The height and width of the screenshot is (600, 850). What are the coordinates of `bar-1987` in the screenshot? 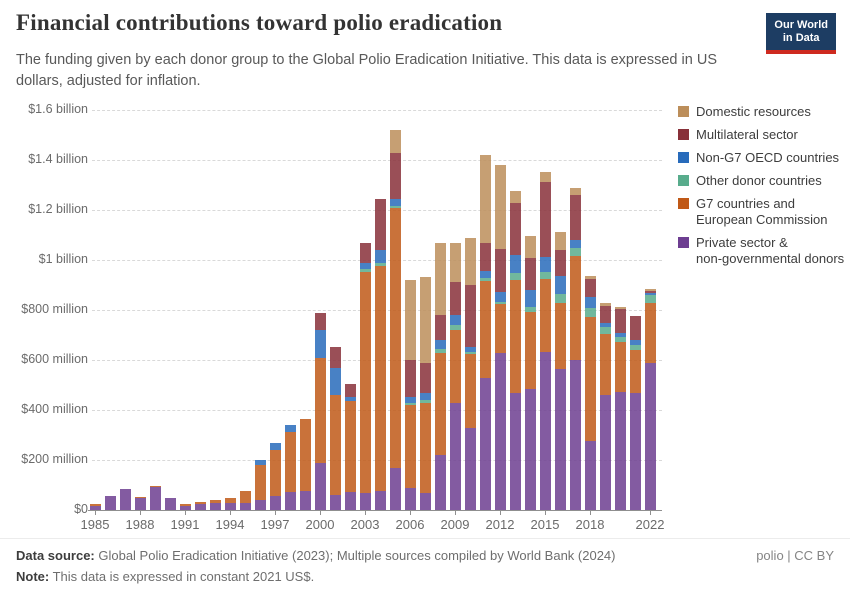 It's located at (125, 499).